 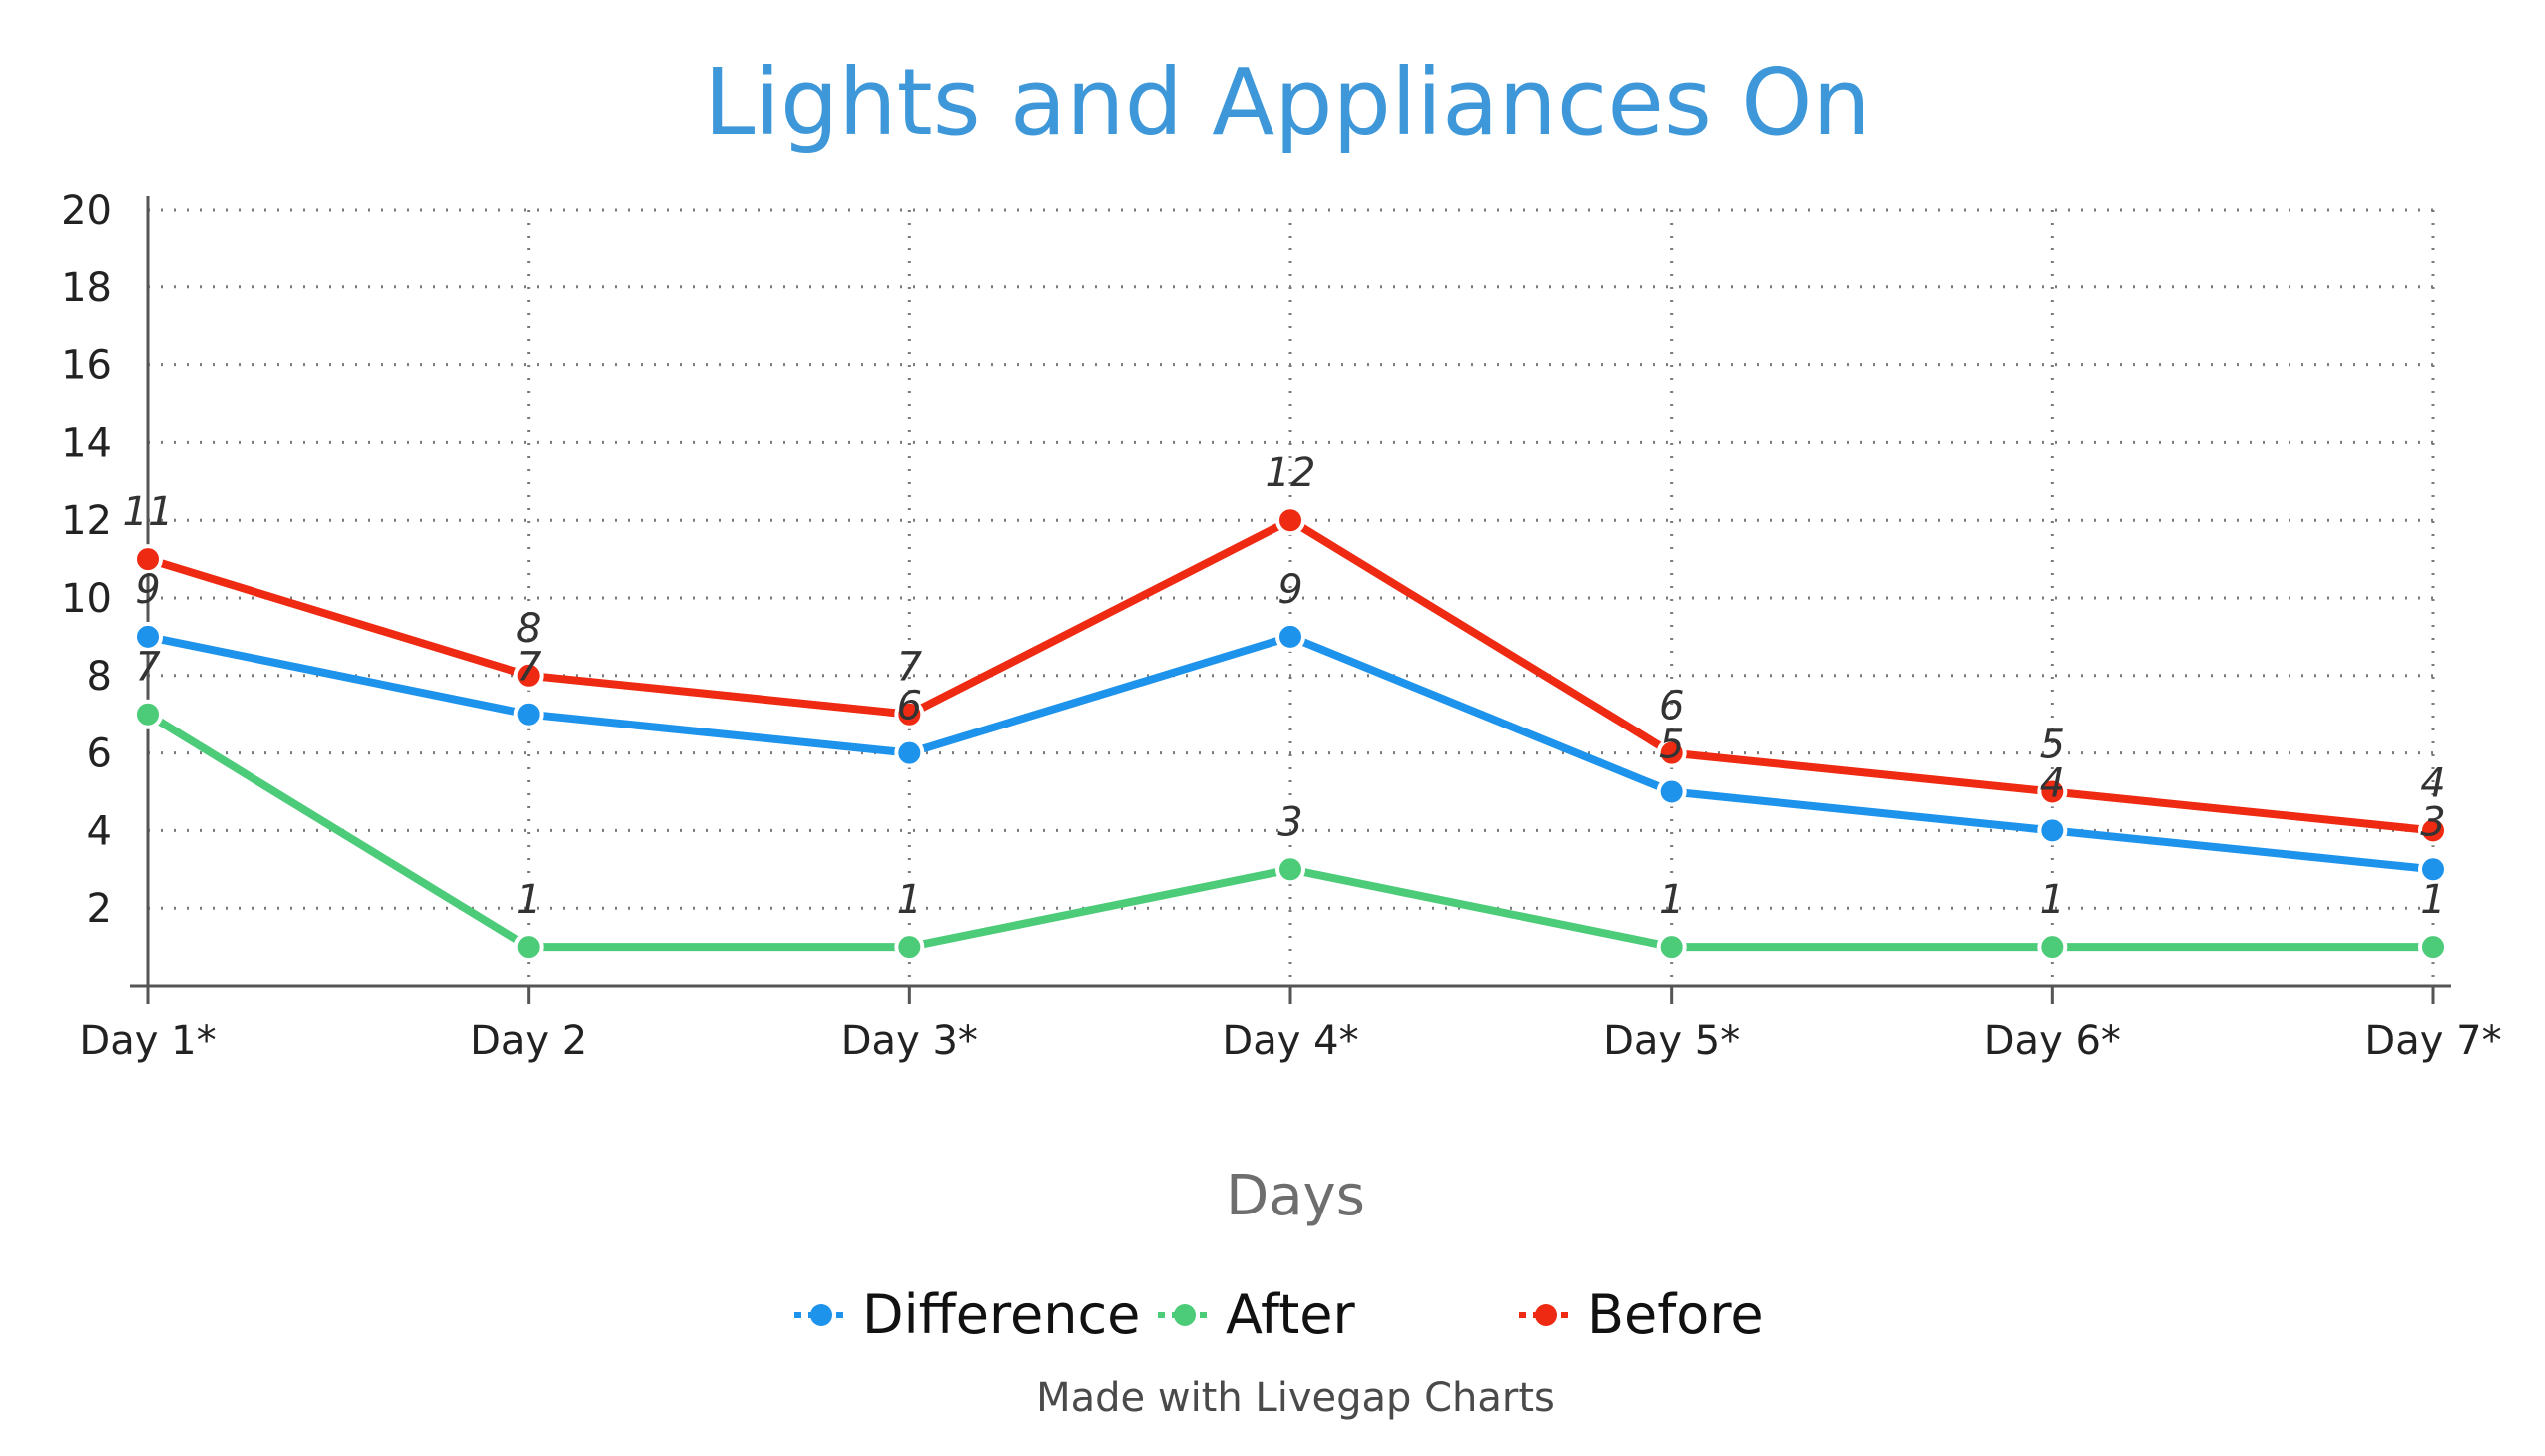 I want to click on data-label-difference: 7, so click(x=529, y=668).